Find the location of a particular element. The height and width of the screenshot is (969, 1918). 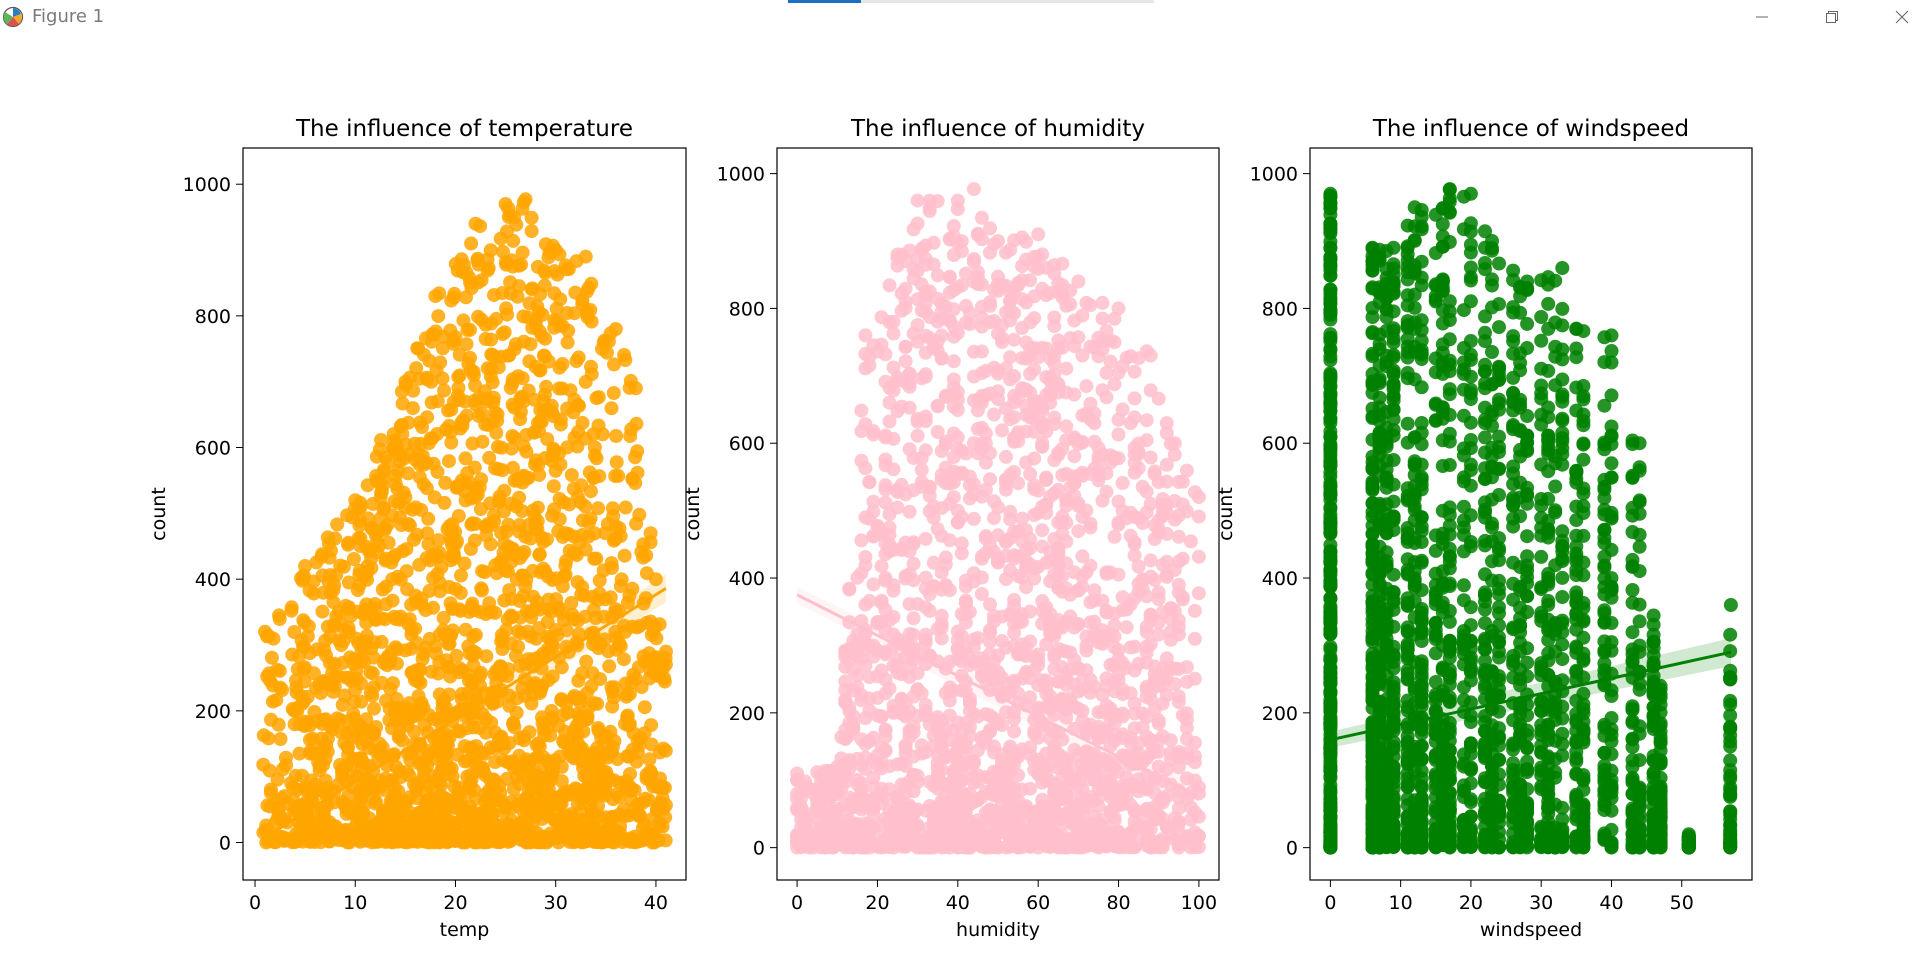

x-tick-label: 0 is located at coordinates (797, 903).